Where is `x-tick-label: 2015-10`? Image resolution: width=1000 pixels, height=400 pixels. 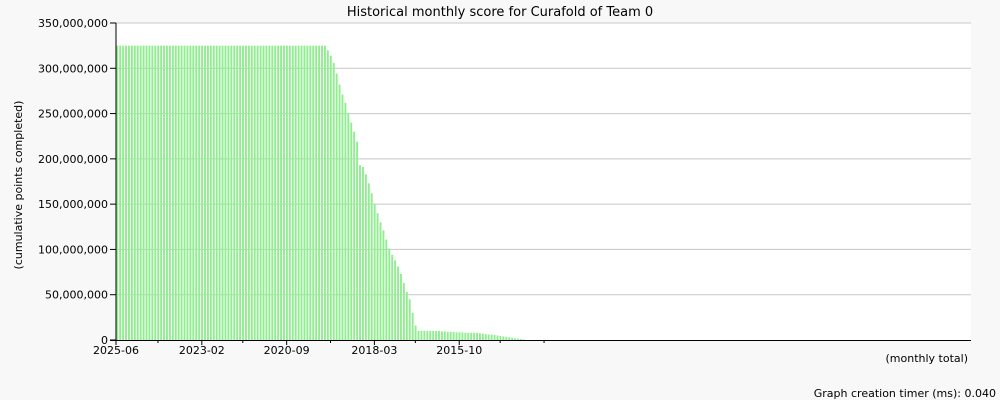 x-tick-label: 2015-10 is located at coordinates (459, 350).